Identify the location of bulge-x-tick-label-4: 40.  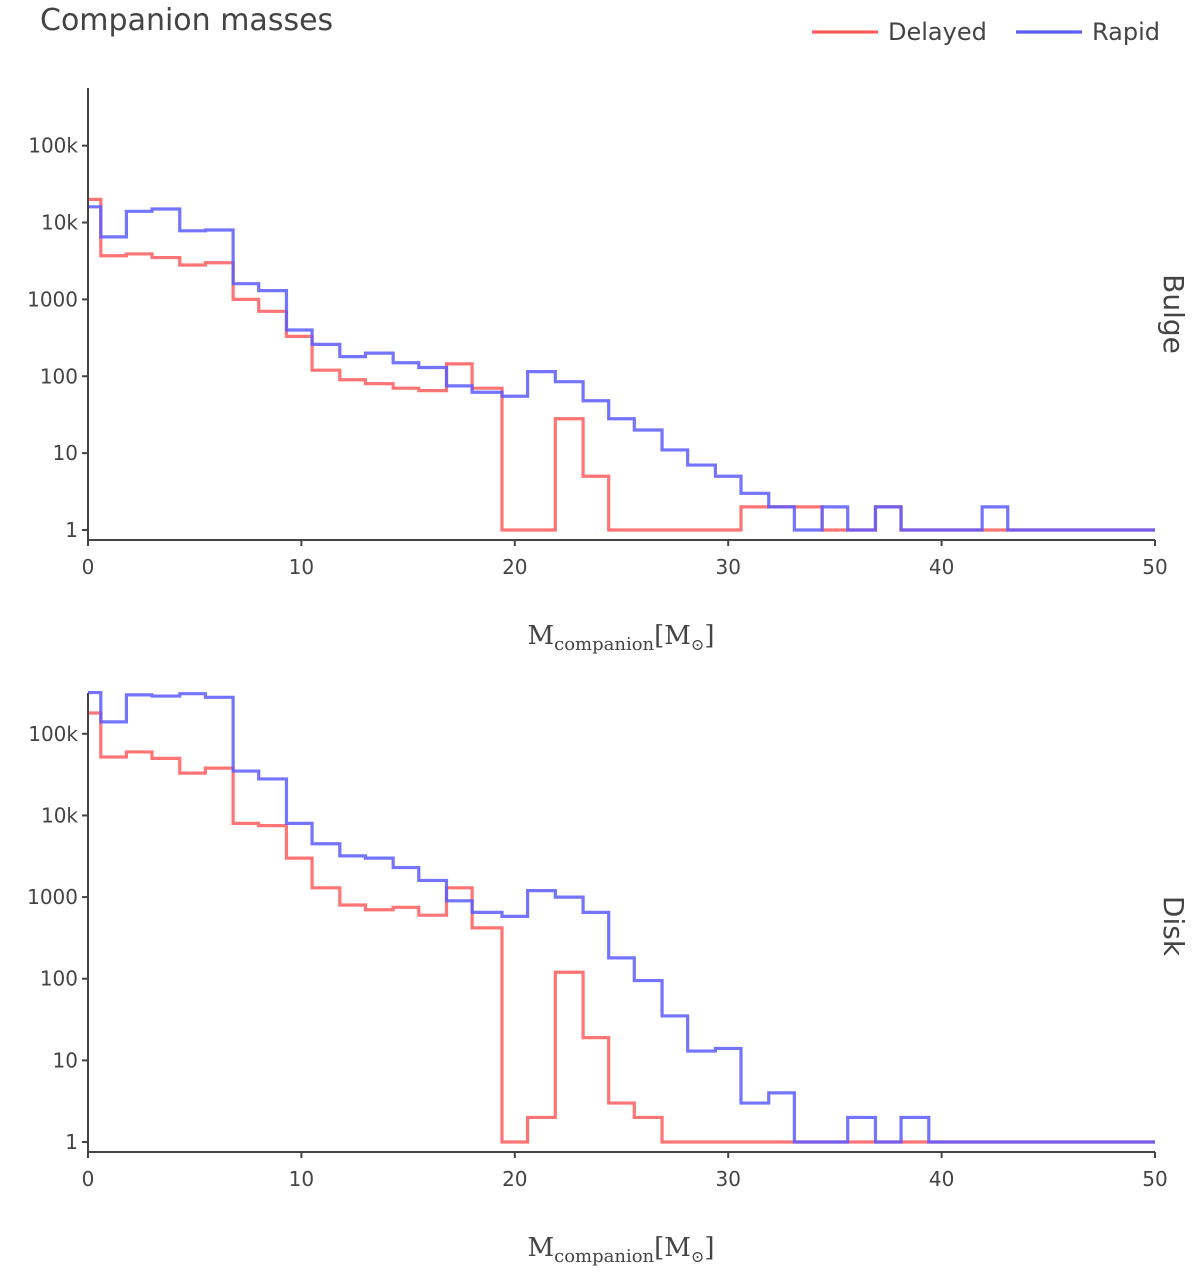
(941, 567).